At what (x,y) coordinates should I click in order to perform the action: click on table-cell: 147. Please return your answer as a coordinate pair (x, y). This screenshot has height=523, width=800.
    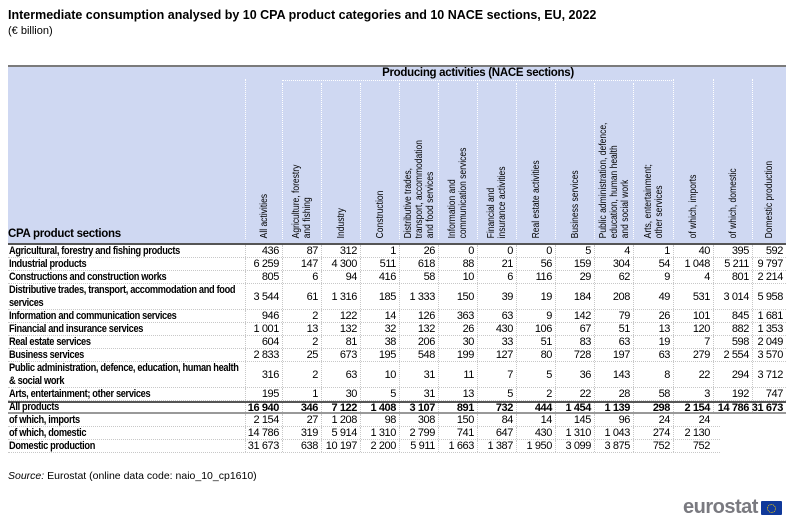
    Looking at the image, I should click on (301, 264).